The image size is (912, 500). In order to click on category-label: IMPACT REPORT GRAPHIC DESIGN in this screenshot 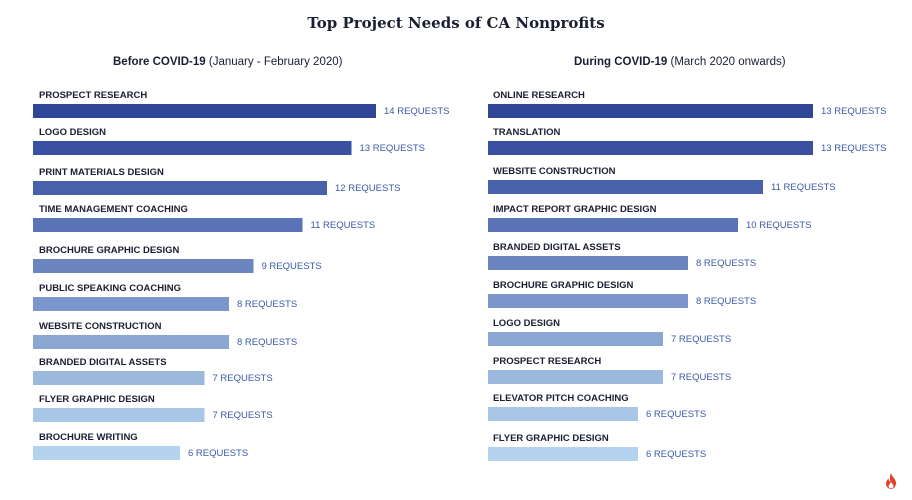, I will do `click(575, 209)`.